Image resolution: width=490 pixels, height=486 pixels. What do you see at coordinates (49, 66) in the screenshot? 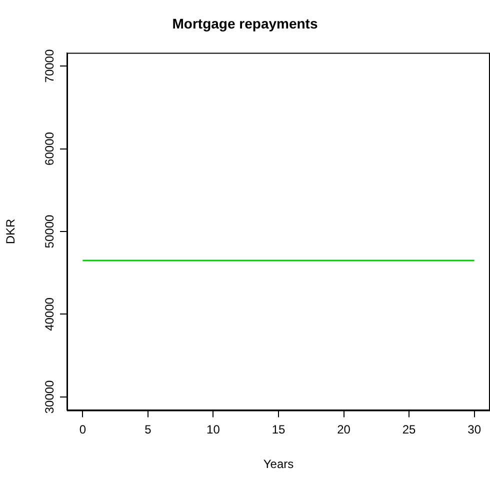
I see `y-tick-label: 70000` at bounding box center [49, 66].